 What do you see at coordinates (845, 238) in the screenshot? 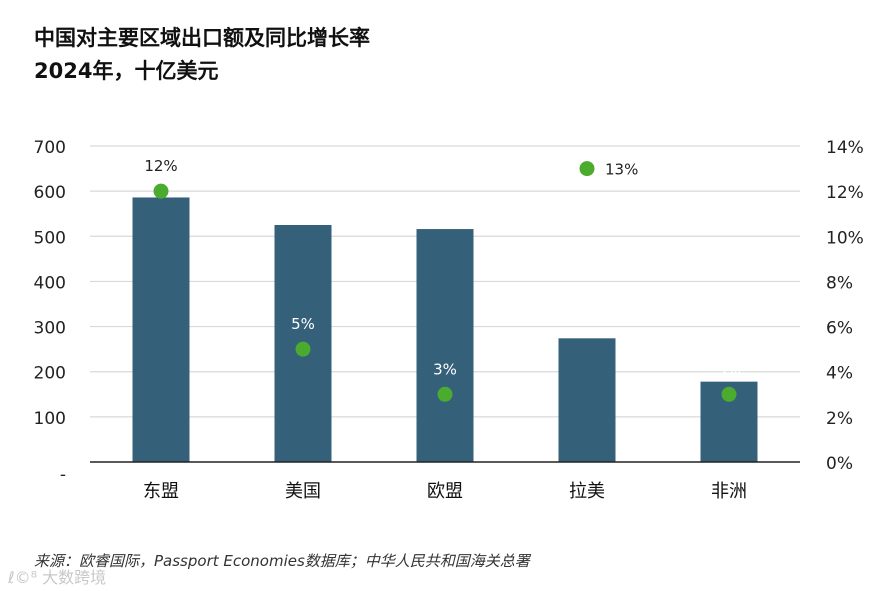
I see `right-tick-label: 10%` at bounding box center [845, 238].